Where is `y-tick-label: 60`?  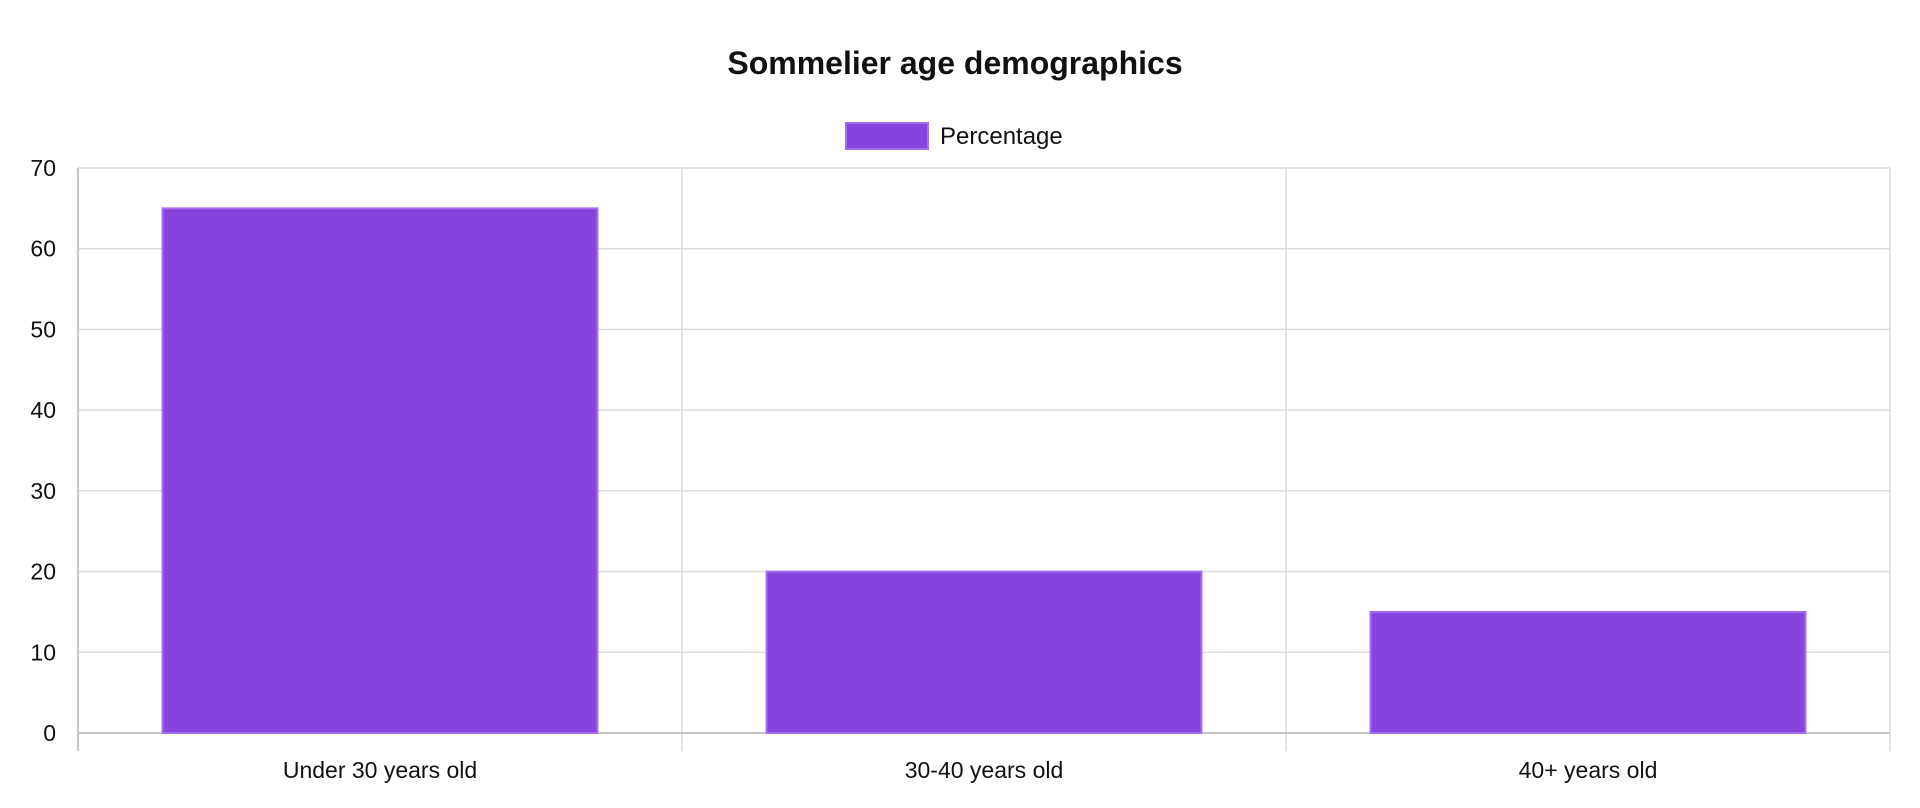
y-tick-label: 60 is located at coordinates (43, 249).